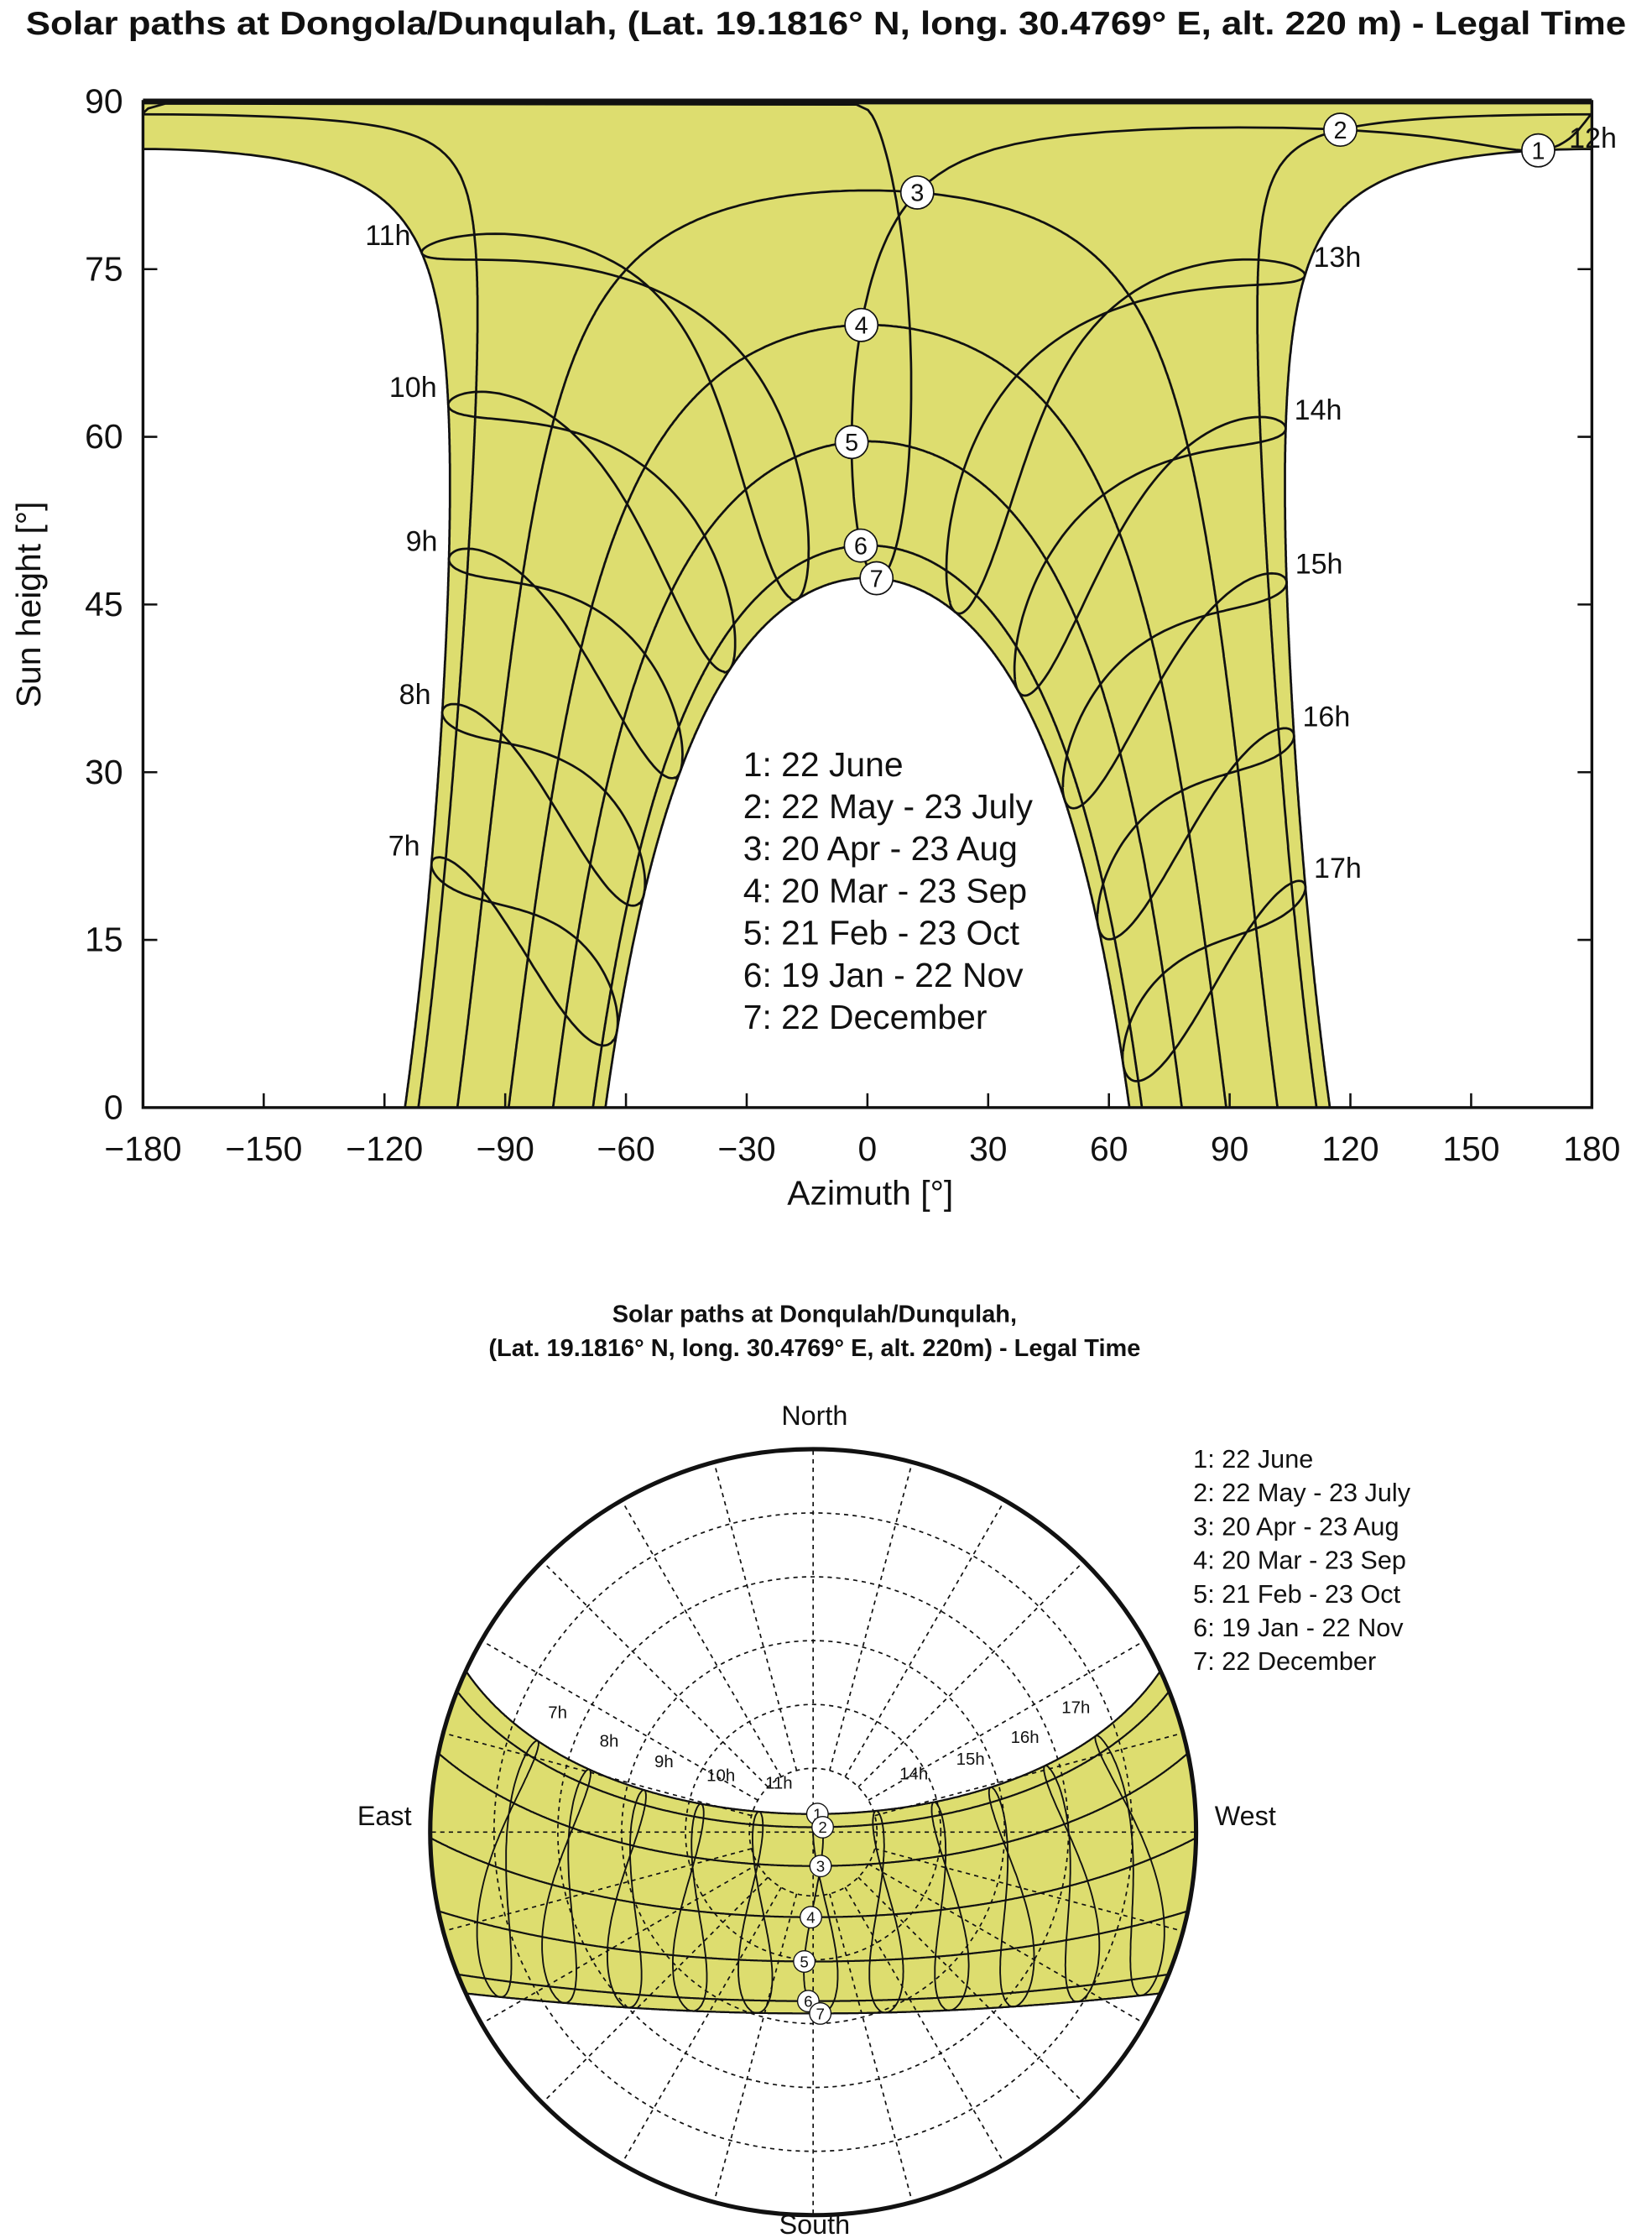 This screenshot has height=2238, width=1652. I want to click on polar-hour-line-8h, so click(566, 1886).